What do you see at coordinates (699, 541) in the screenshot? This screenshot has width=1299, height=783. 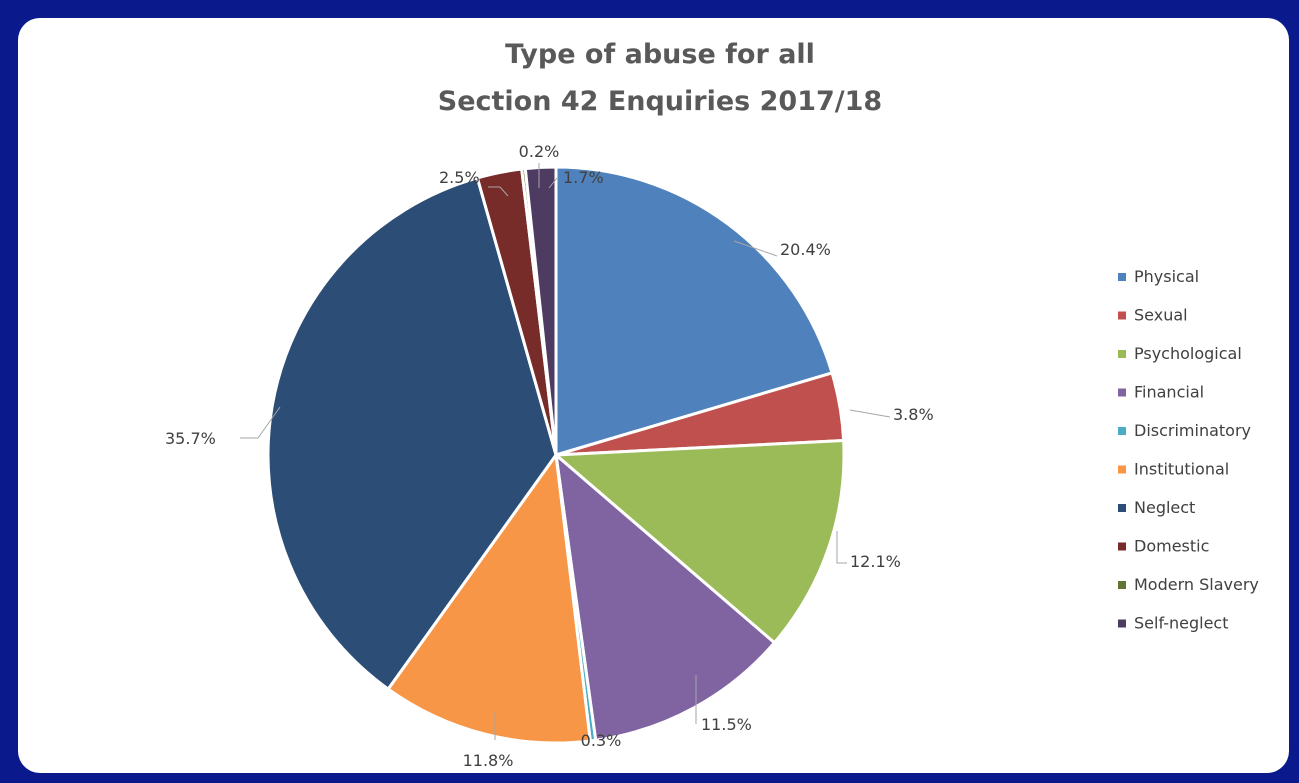 I see `pie-slice-psychological` at bounding box center [699, 541].